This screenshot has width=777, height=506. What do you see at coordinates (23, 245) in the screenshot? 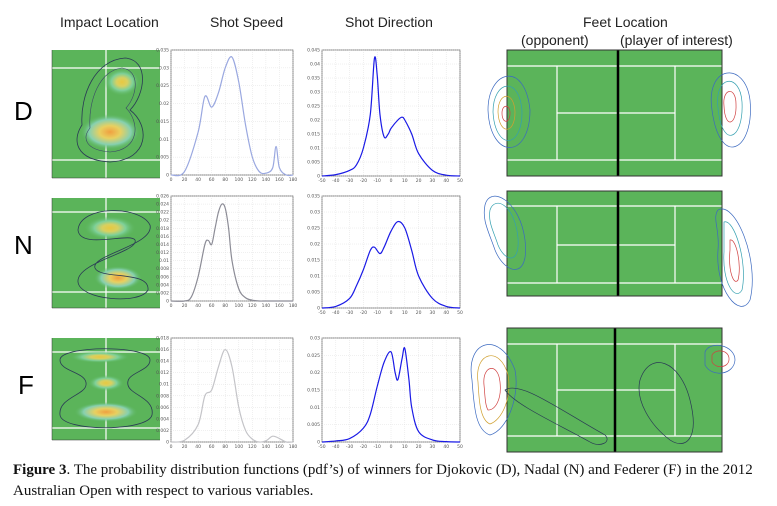
I see `row-label-n: N` at bounding box center [23, 245].